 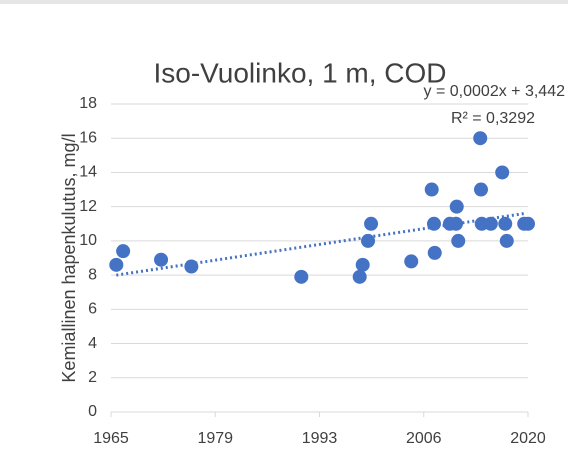 I want to click on y-tick-label: 8, so click(x=92, y=274).